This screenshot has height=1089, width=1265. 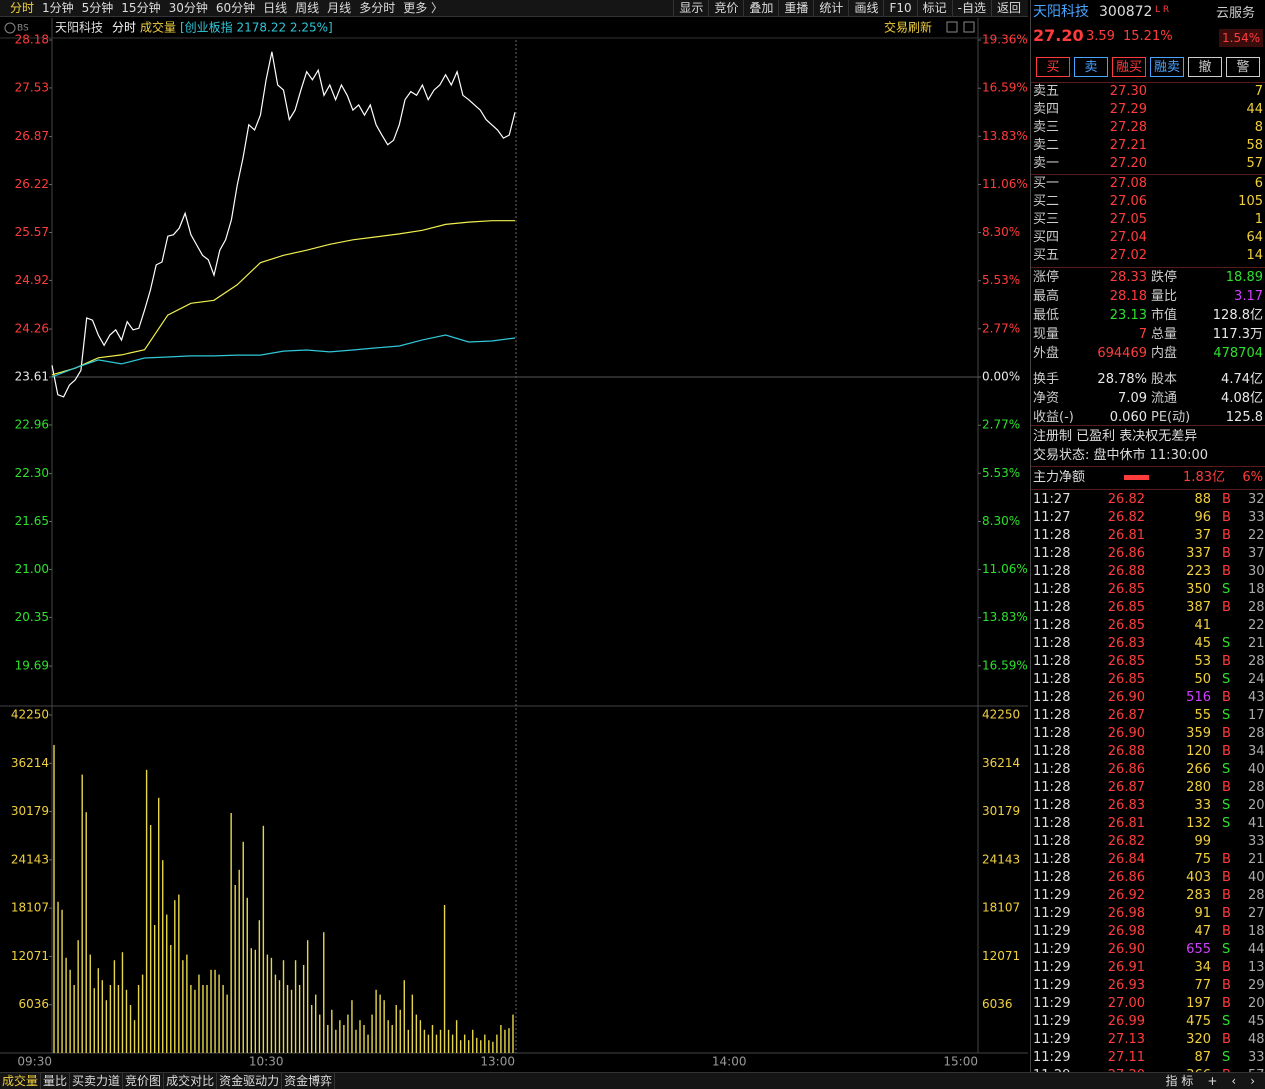 What do you see at coordinates (275, 8) in the screenshot?
I see `period-tab: 日线` at bounding box center [275, 8].